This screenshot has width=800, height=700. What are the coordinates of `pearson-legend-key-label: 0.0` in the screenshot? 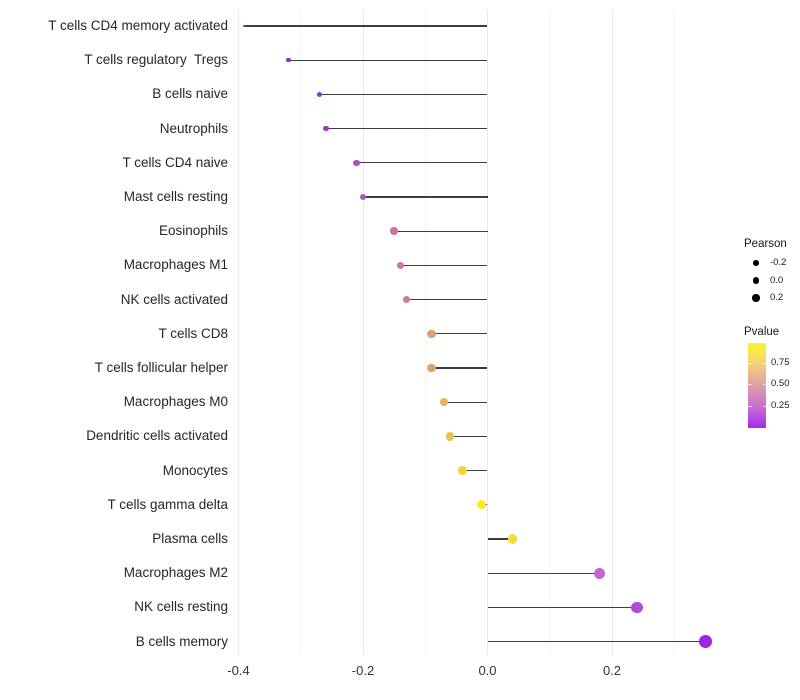 It's located at (777, 280).